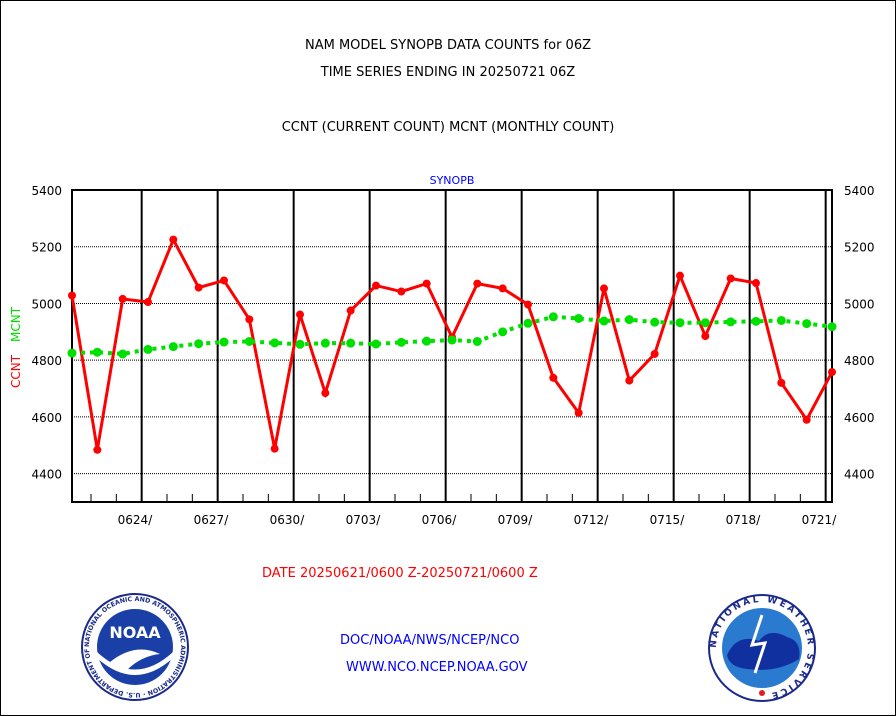 This screenshot has height=716, width=896. Describe the element at coordinates (762, 648) in the screenshot. I see `nws-logo: NATIONAL WEATHER SERVICE` at that location.